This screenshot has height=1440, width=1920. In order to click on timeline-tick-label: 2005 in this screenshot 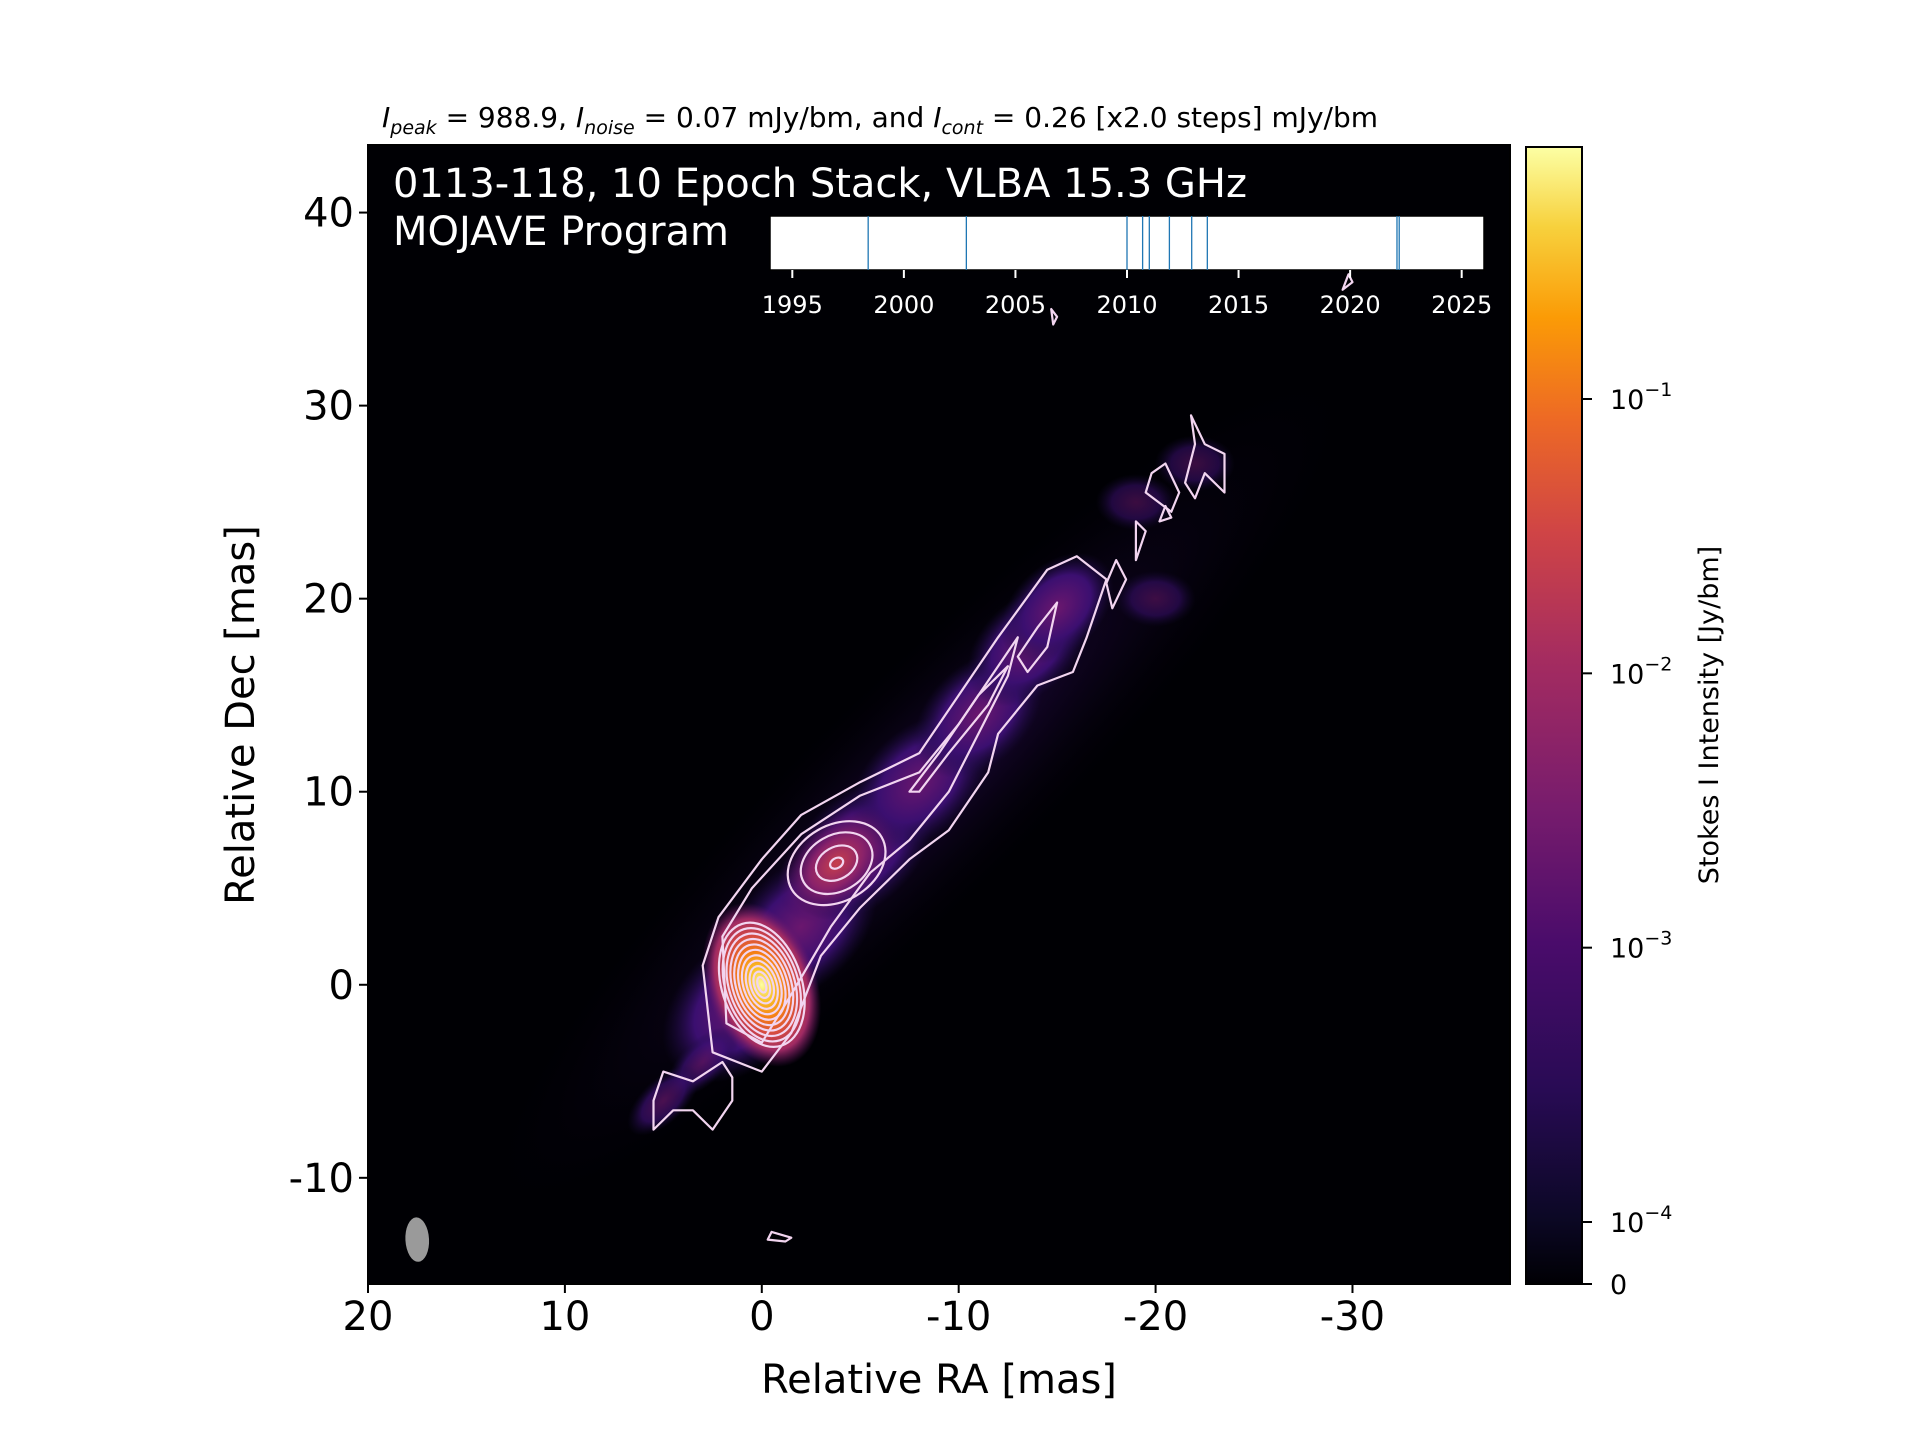, I will do `click(1015, 305)`.